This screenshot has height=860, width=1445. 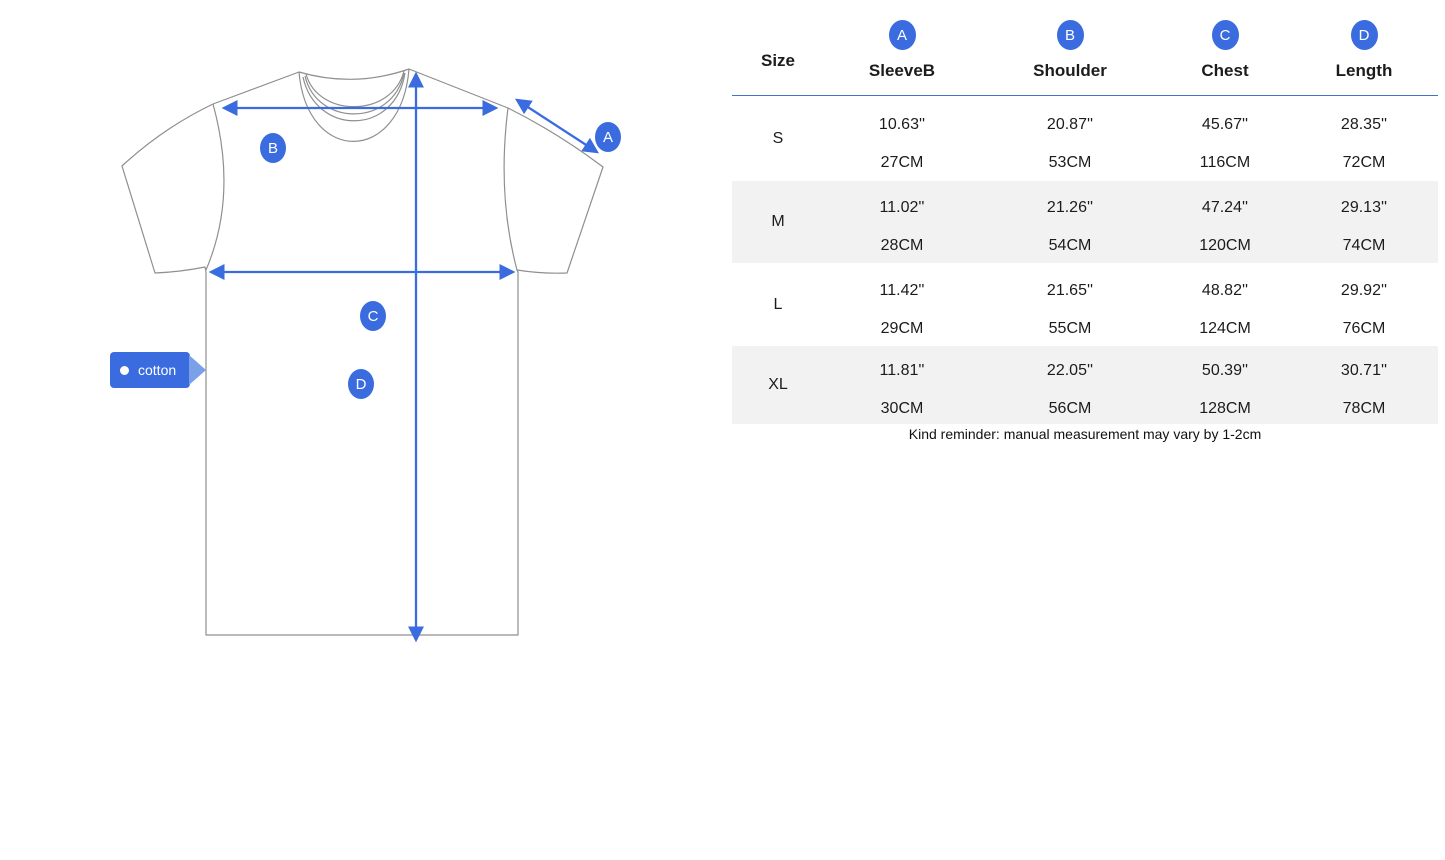 I want to click on measure-cell: 11.81'' 30CM, so click(x=902, y=385).